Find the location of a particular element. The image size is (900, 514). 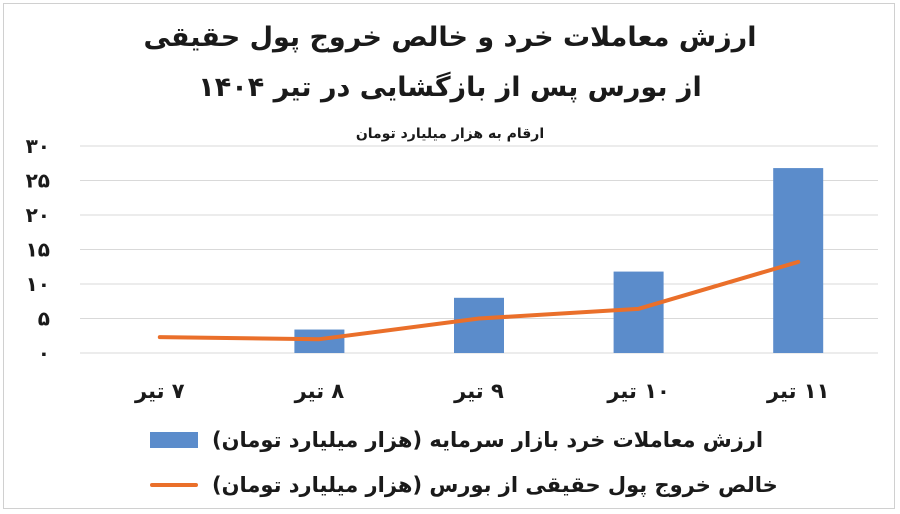

y-tick-label: ۵ is located at coordinates (44, 319).